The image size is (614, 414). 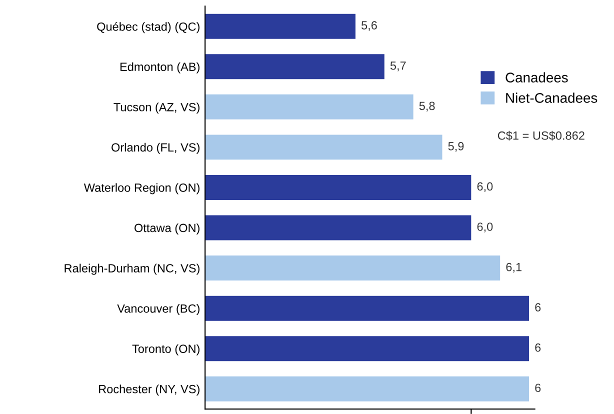 What do you see at coordinates (398, 67) in the screenshot?
I see `data-label: 5,7` at bounding box center [398, 67].